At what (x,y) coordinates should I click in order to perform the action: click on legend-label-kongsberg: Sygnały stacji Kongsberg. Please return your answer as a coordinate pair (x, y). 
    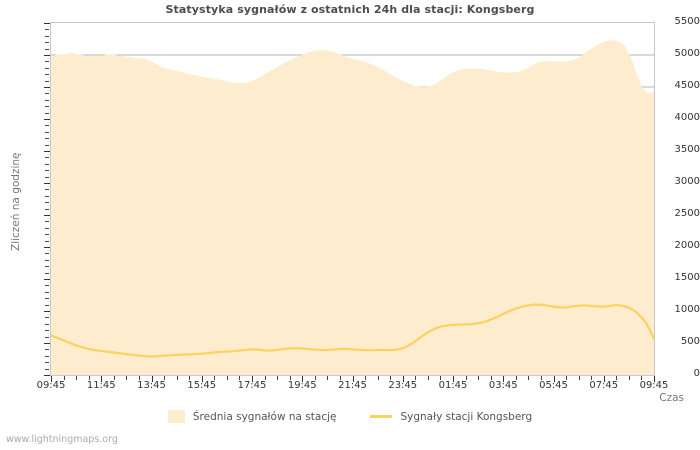
    Looking at the image, I should click on (466, 416).